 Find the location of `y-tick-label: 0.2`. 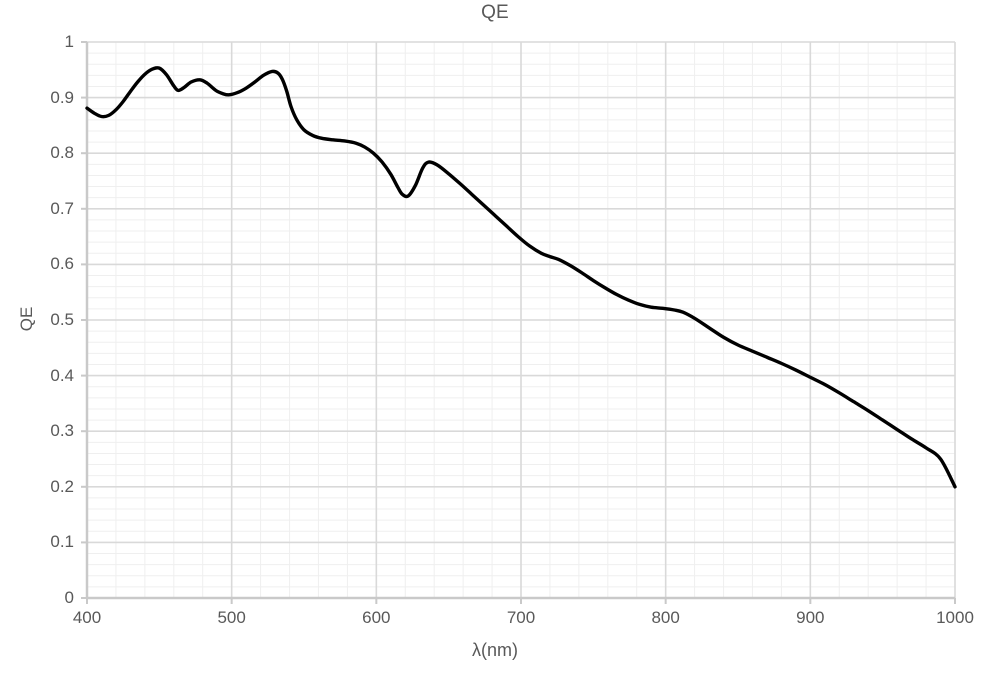

y-tick-label: 0.2 is located at coordinates (62, 486).